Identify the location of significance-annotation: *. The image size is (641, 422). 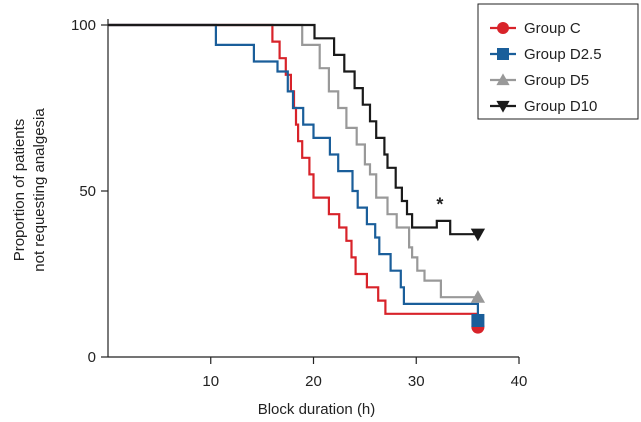
(439, 204).